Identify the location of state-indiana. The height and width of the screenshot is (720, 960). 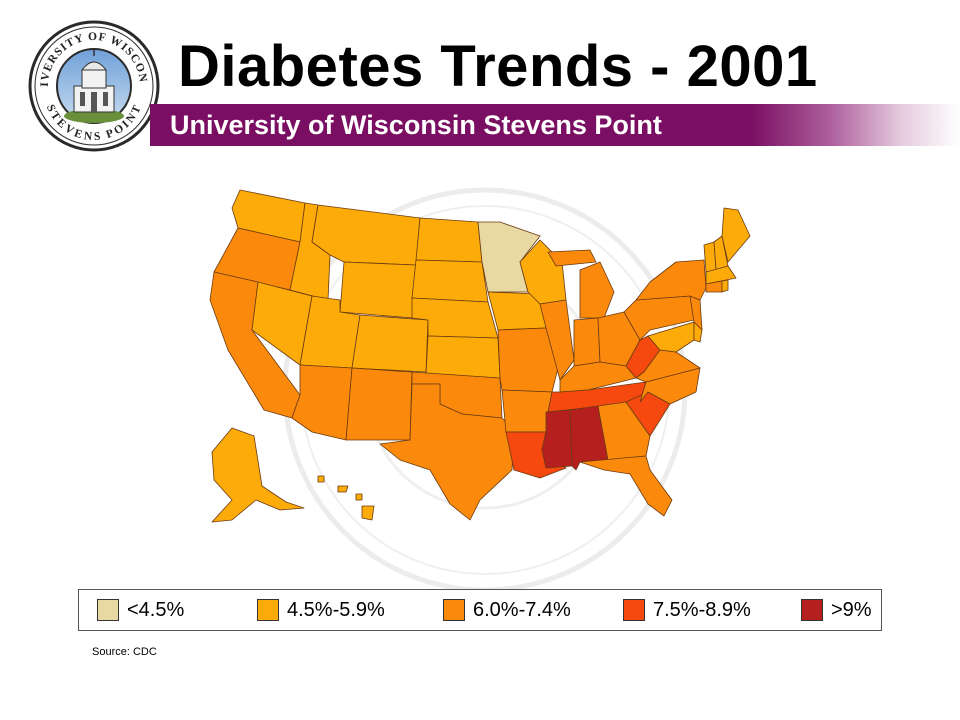
(587, 342).